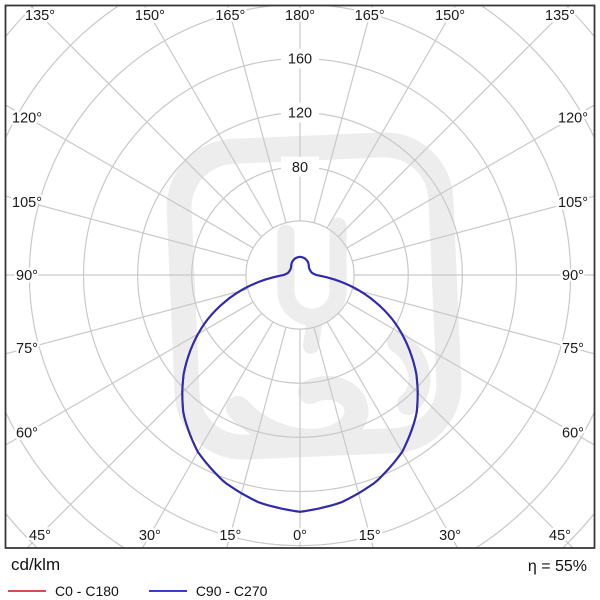  I want to click on legend: C0 - C180 C90 - C270, so click(152, 591).